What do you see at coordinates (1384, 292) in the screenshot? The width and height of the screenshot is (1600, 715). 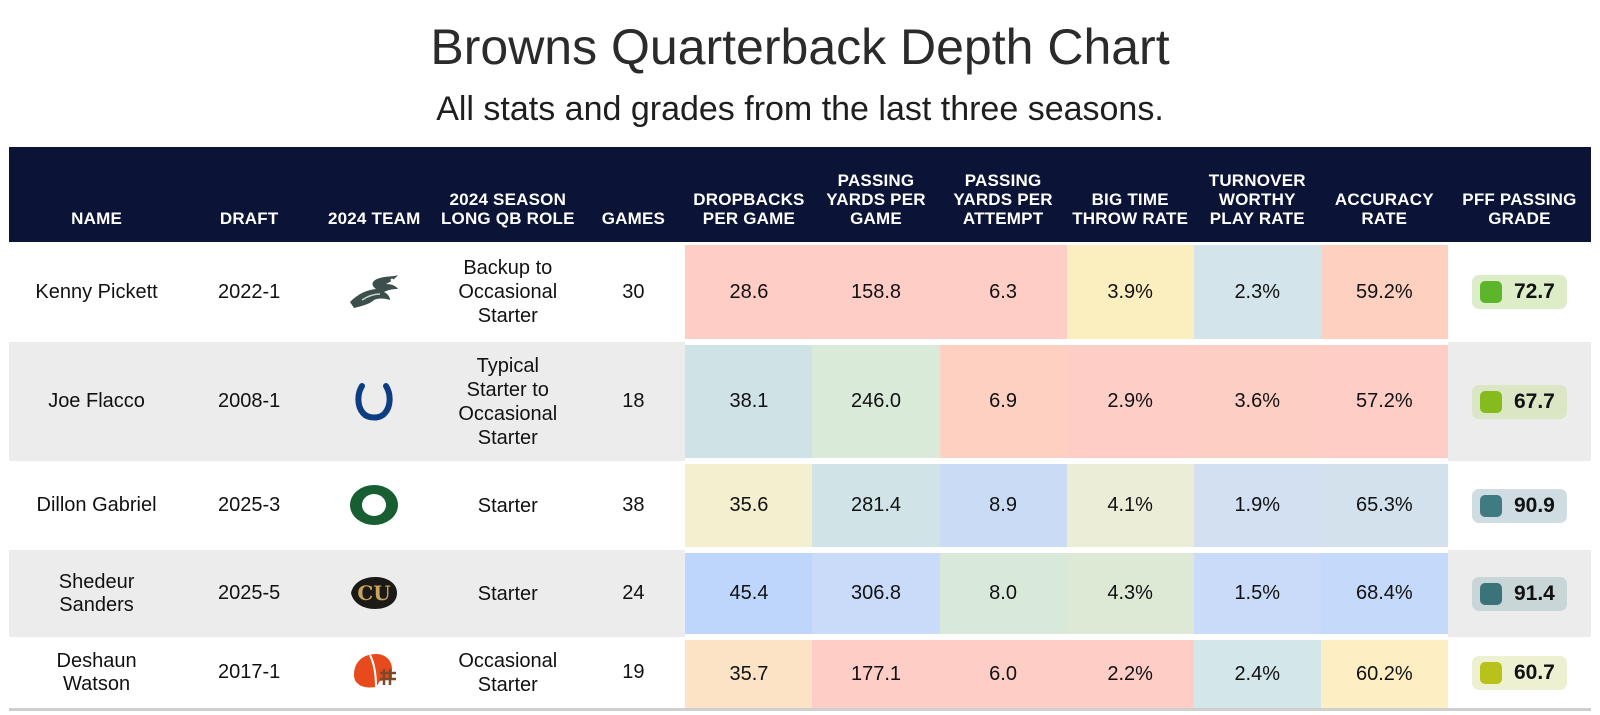 I see `stat-cell: 59.2%` at bounding box center [1384, 292].